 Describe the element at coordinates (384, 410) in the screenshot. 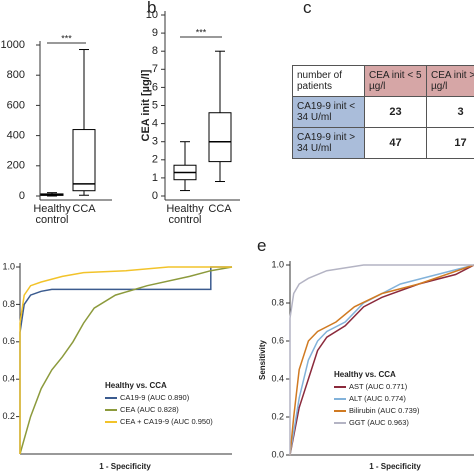

I see `legend-label: Bilirubin (AUC 0.739)` at that location.